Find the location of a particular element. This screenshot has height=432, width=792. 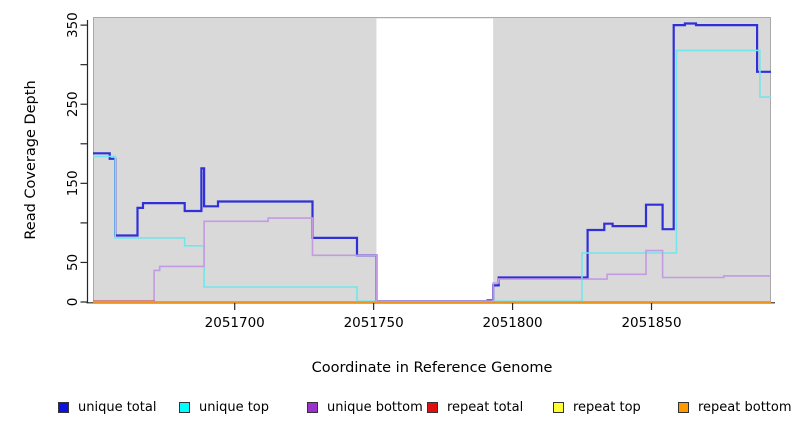

legend-item-repeat-bottom: repeat bottom is located at coordinates (735, 407).